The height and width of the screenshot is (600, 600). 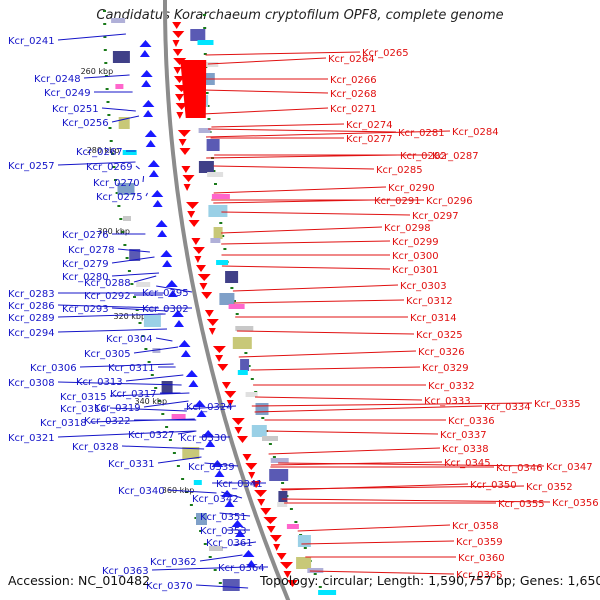 I want to click on reverse-gene-label: Kcr_0256, so click(x=85, y=123).